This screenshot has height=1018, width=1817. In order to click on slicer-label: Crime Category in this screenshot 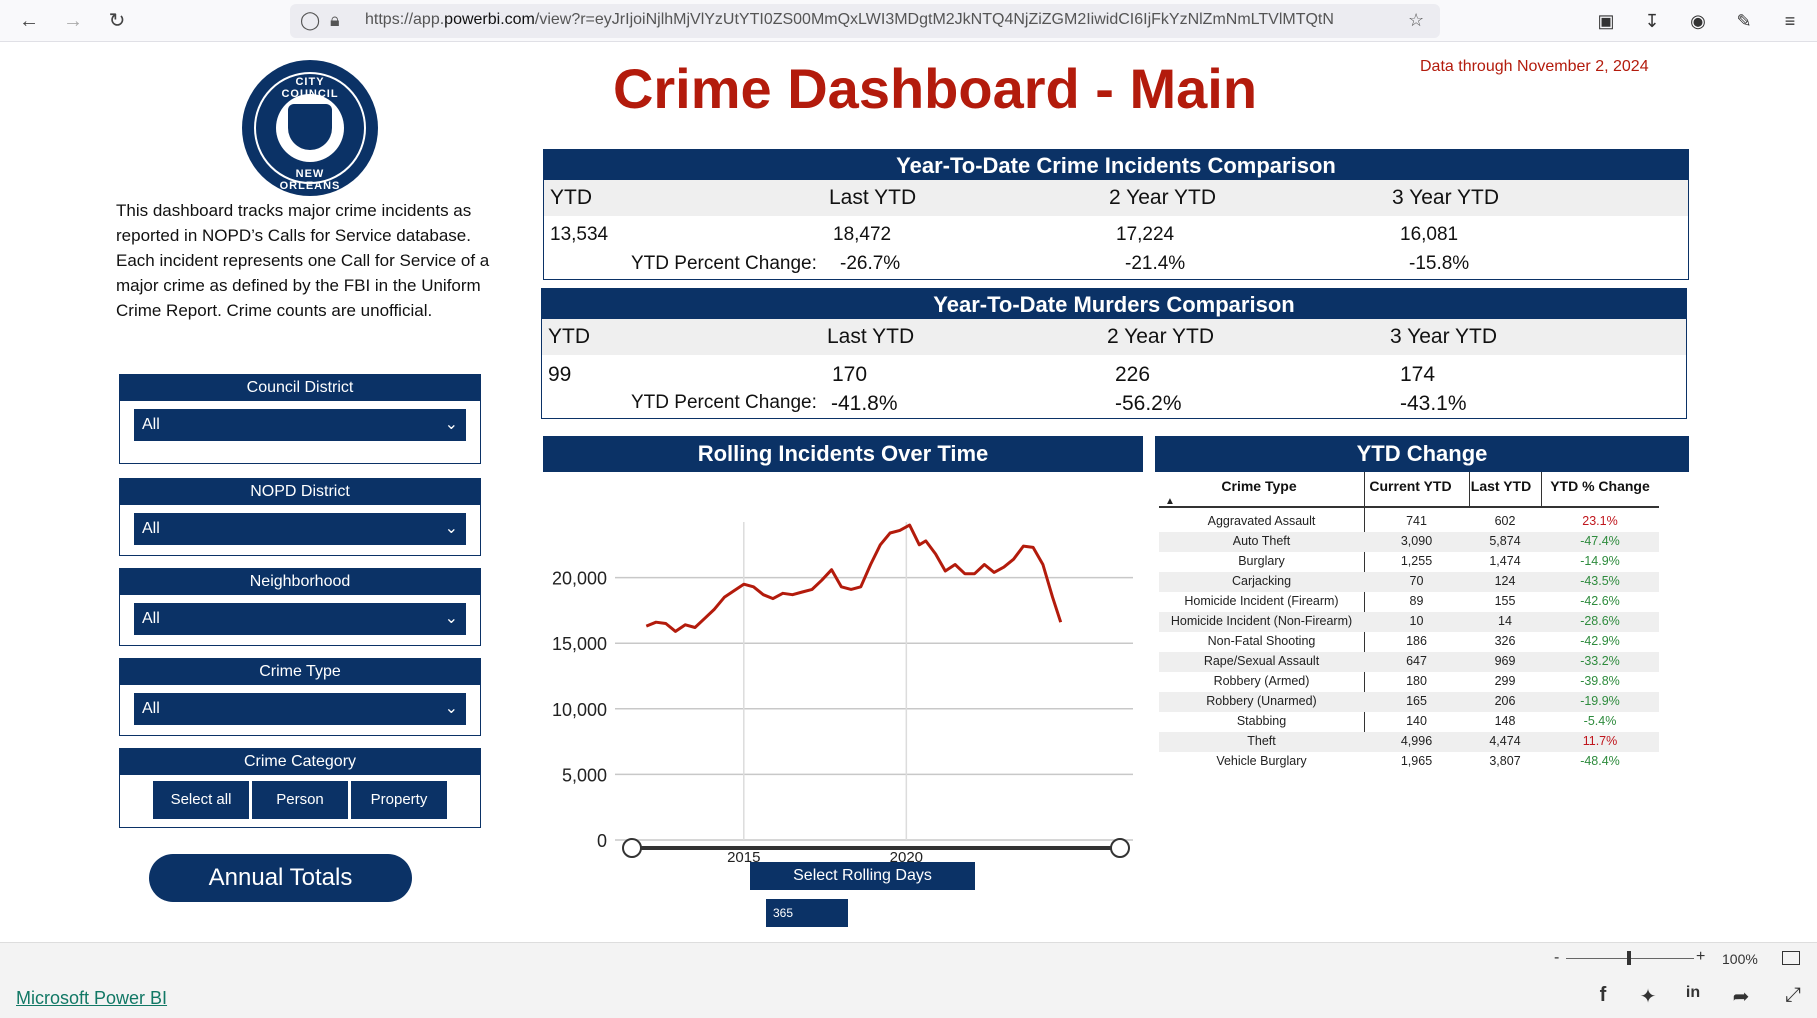, I will do `click(300, 762)`.